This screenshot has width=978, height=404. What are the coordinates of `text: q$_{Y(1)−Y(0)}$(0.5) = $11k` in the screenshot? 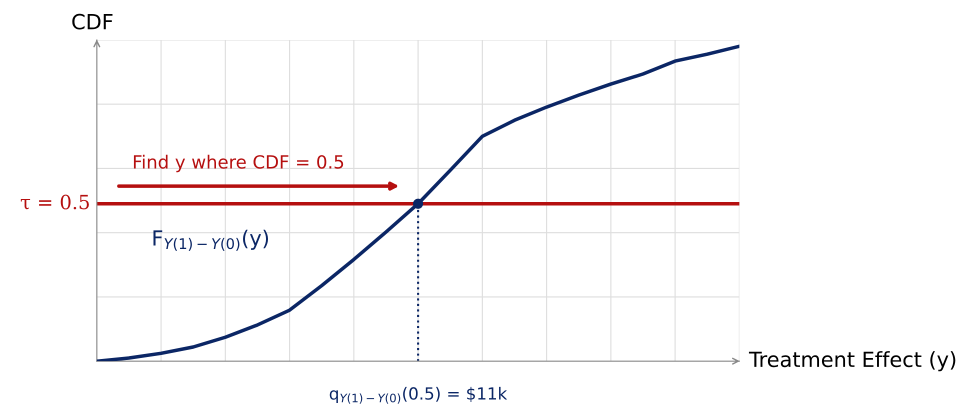 It's located at (419, 395).